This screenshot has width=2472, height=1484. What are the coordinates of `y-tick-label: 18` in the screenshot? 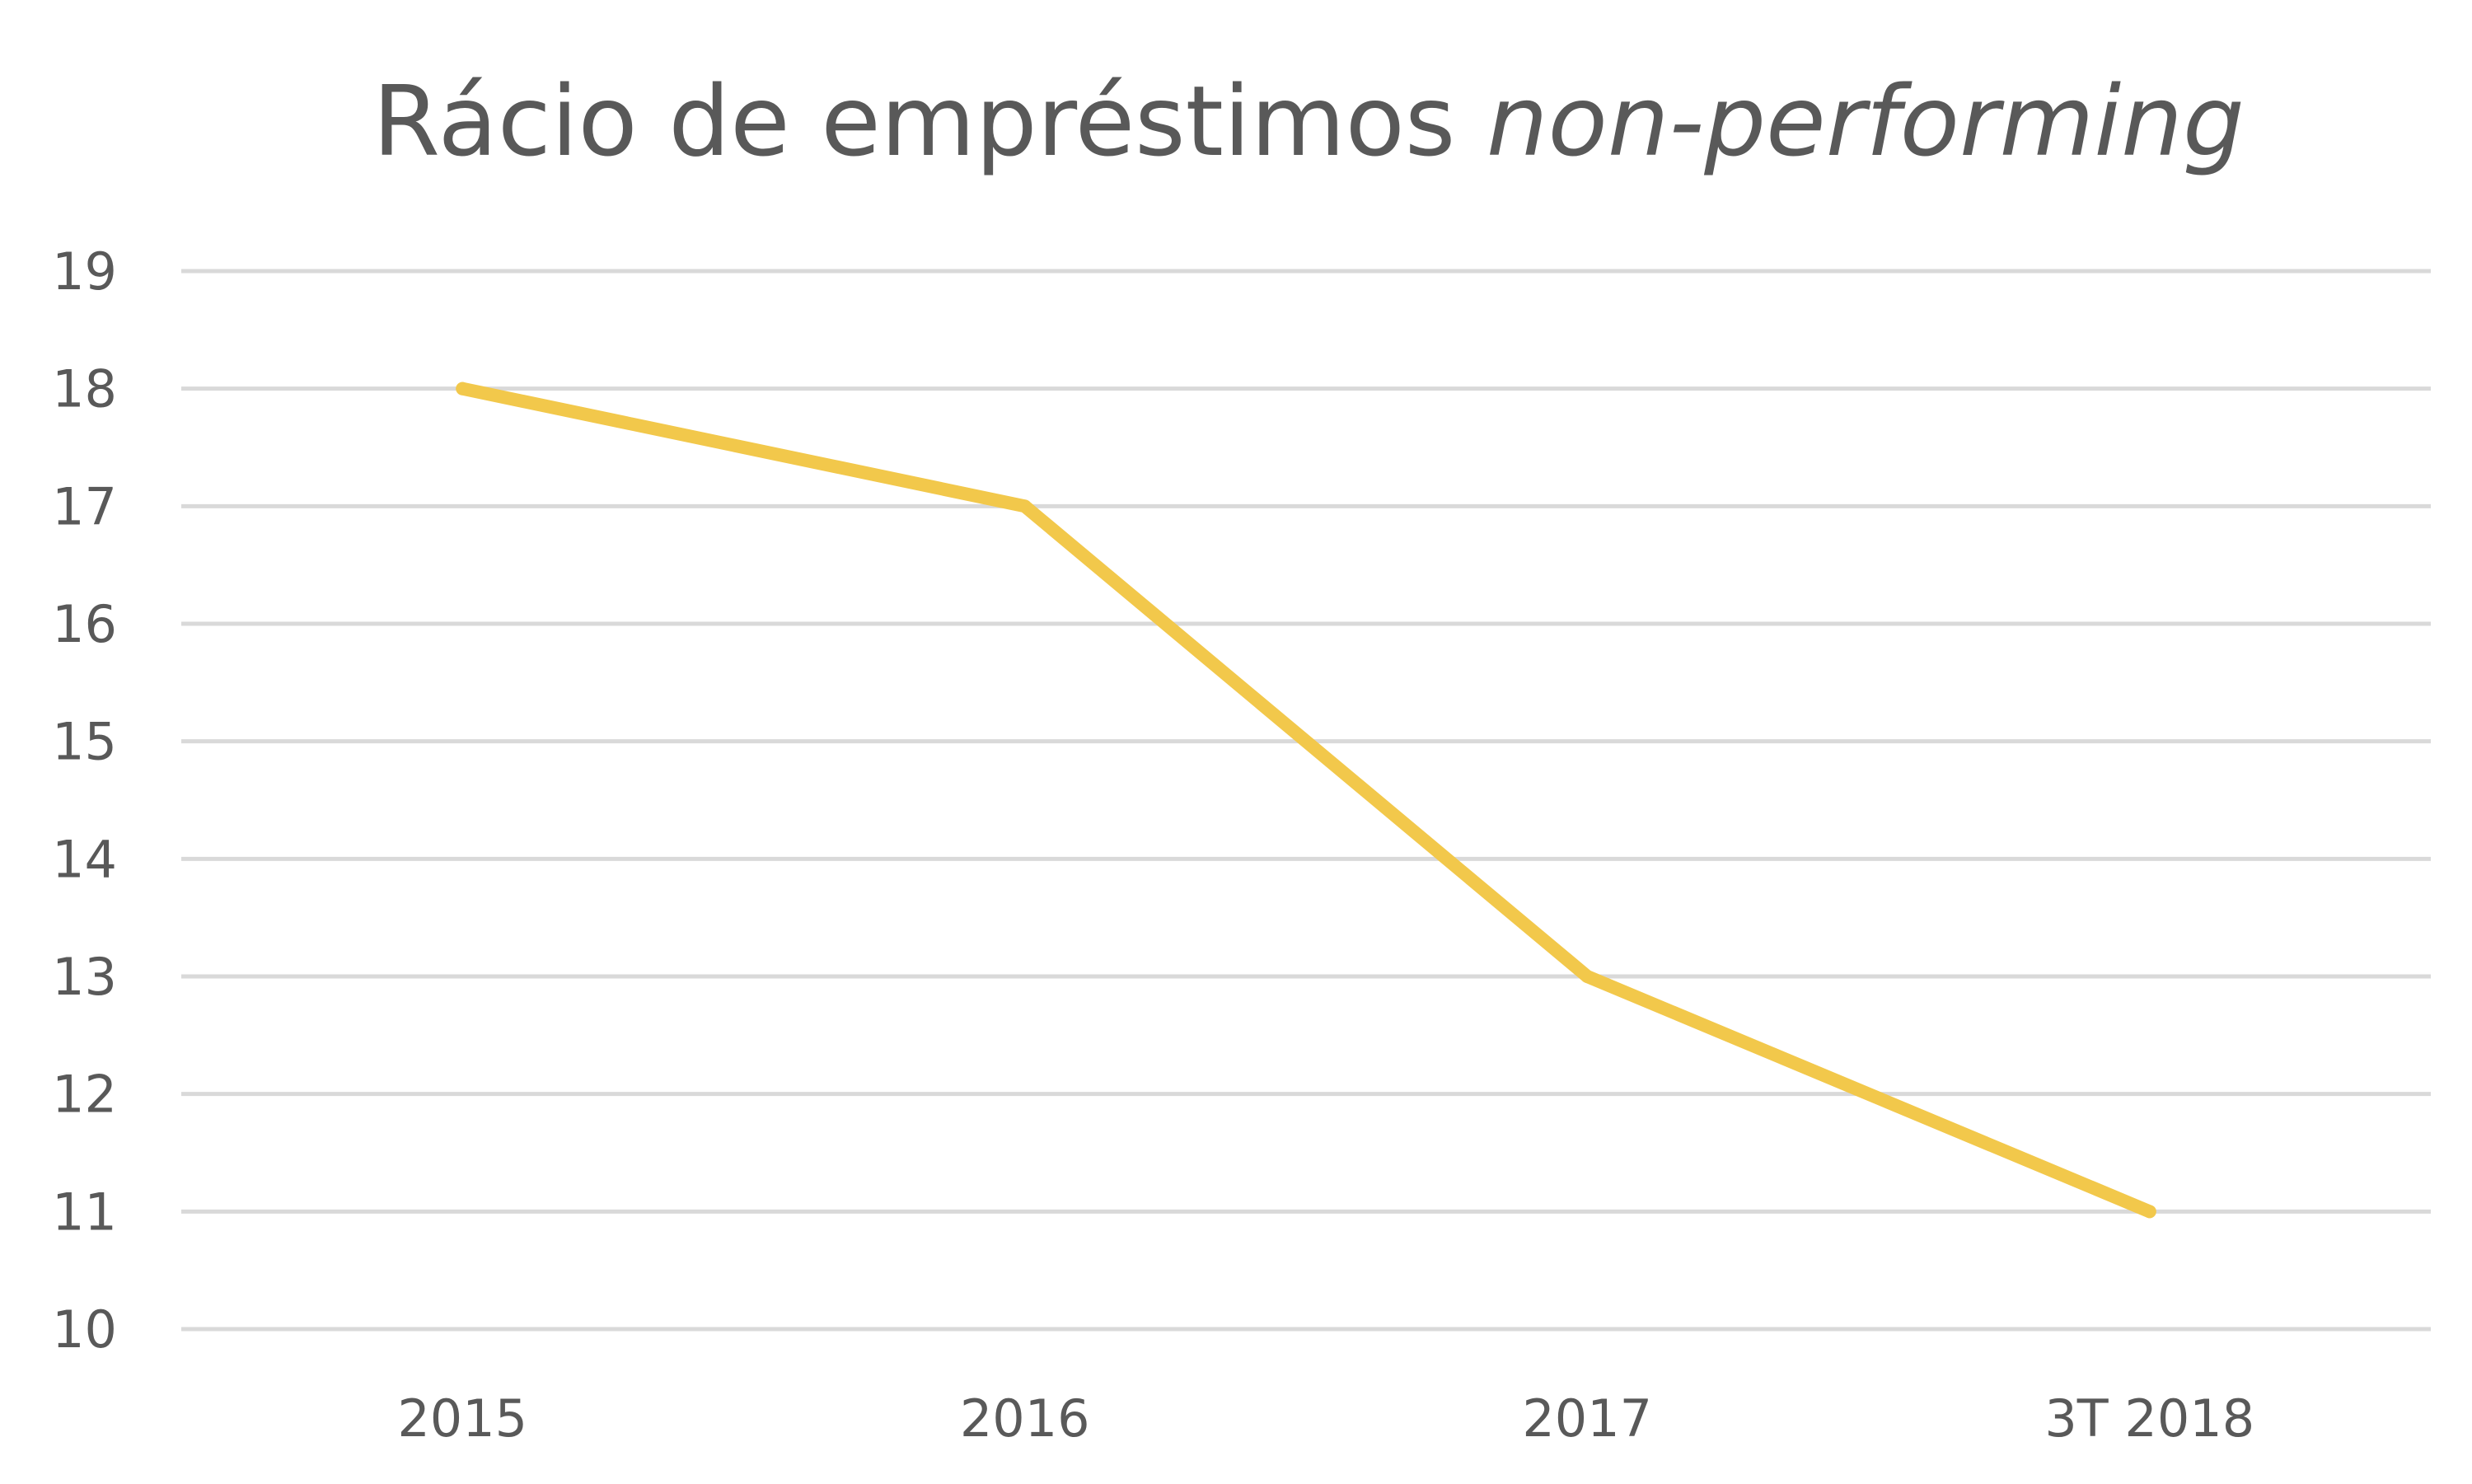 It's located at (84, 389).